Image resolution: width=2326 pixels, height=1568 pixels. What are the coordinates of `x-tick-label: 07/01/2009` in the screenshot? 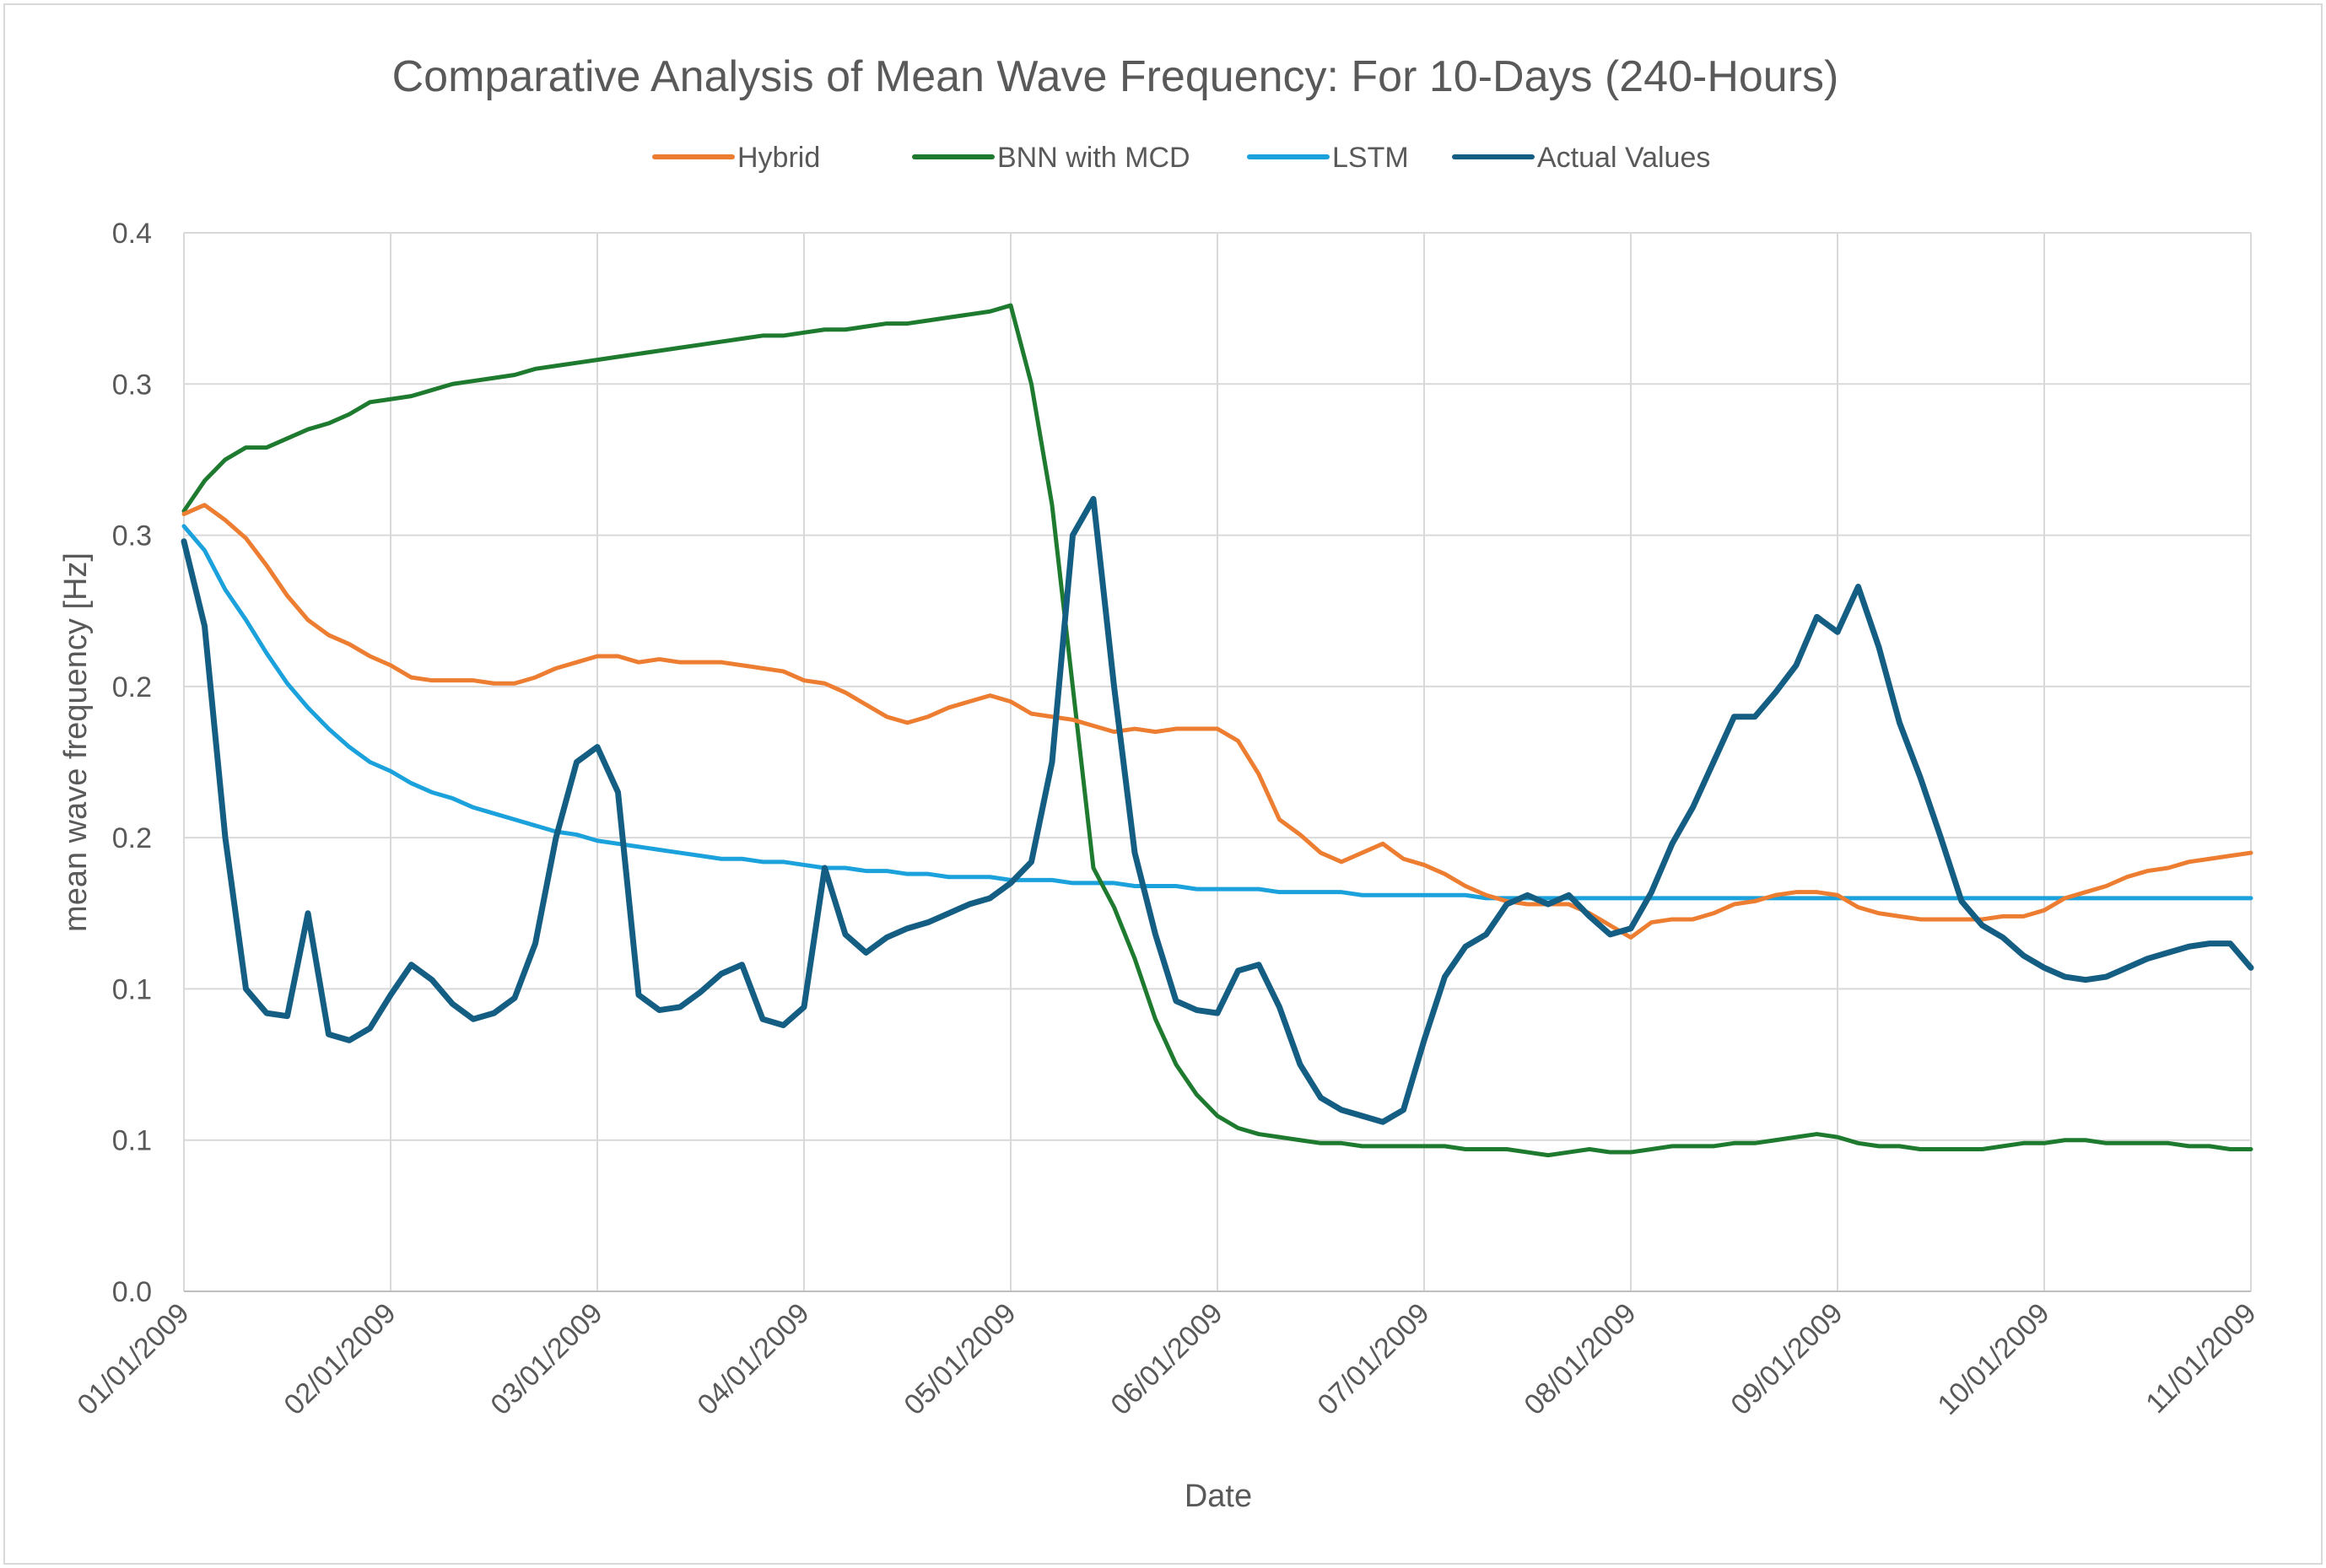 It's located at (1373, 1359).